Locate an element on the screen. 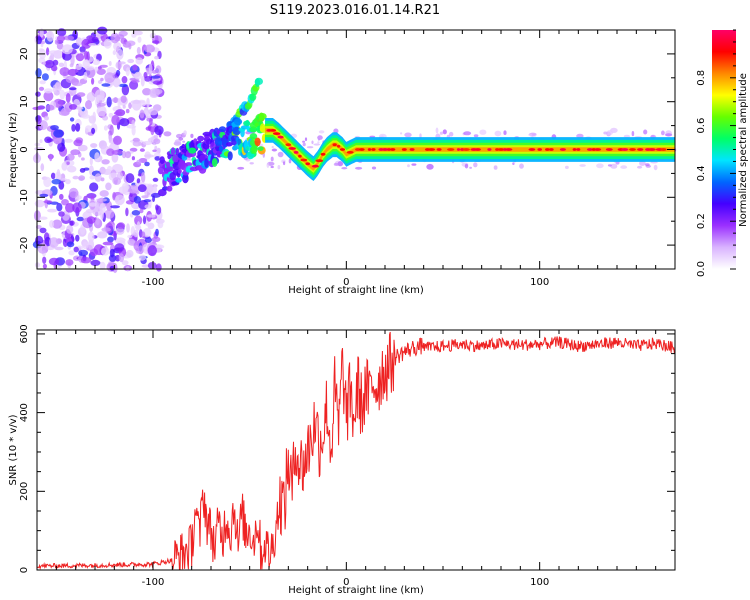 The image size is (750, 600). spectrogram-ylabel: Frequency (Hz) is located at coordinates (13, 150).